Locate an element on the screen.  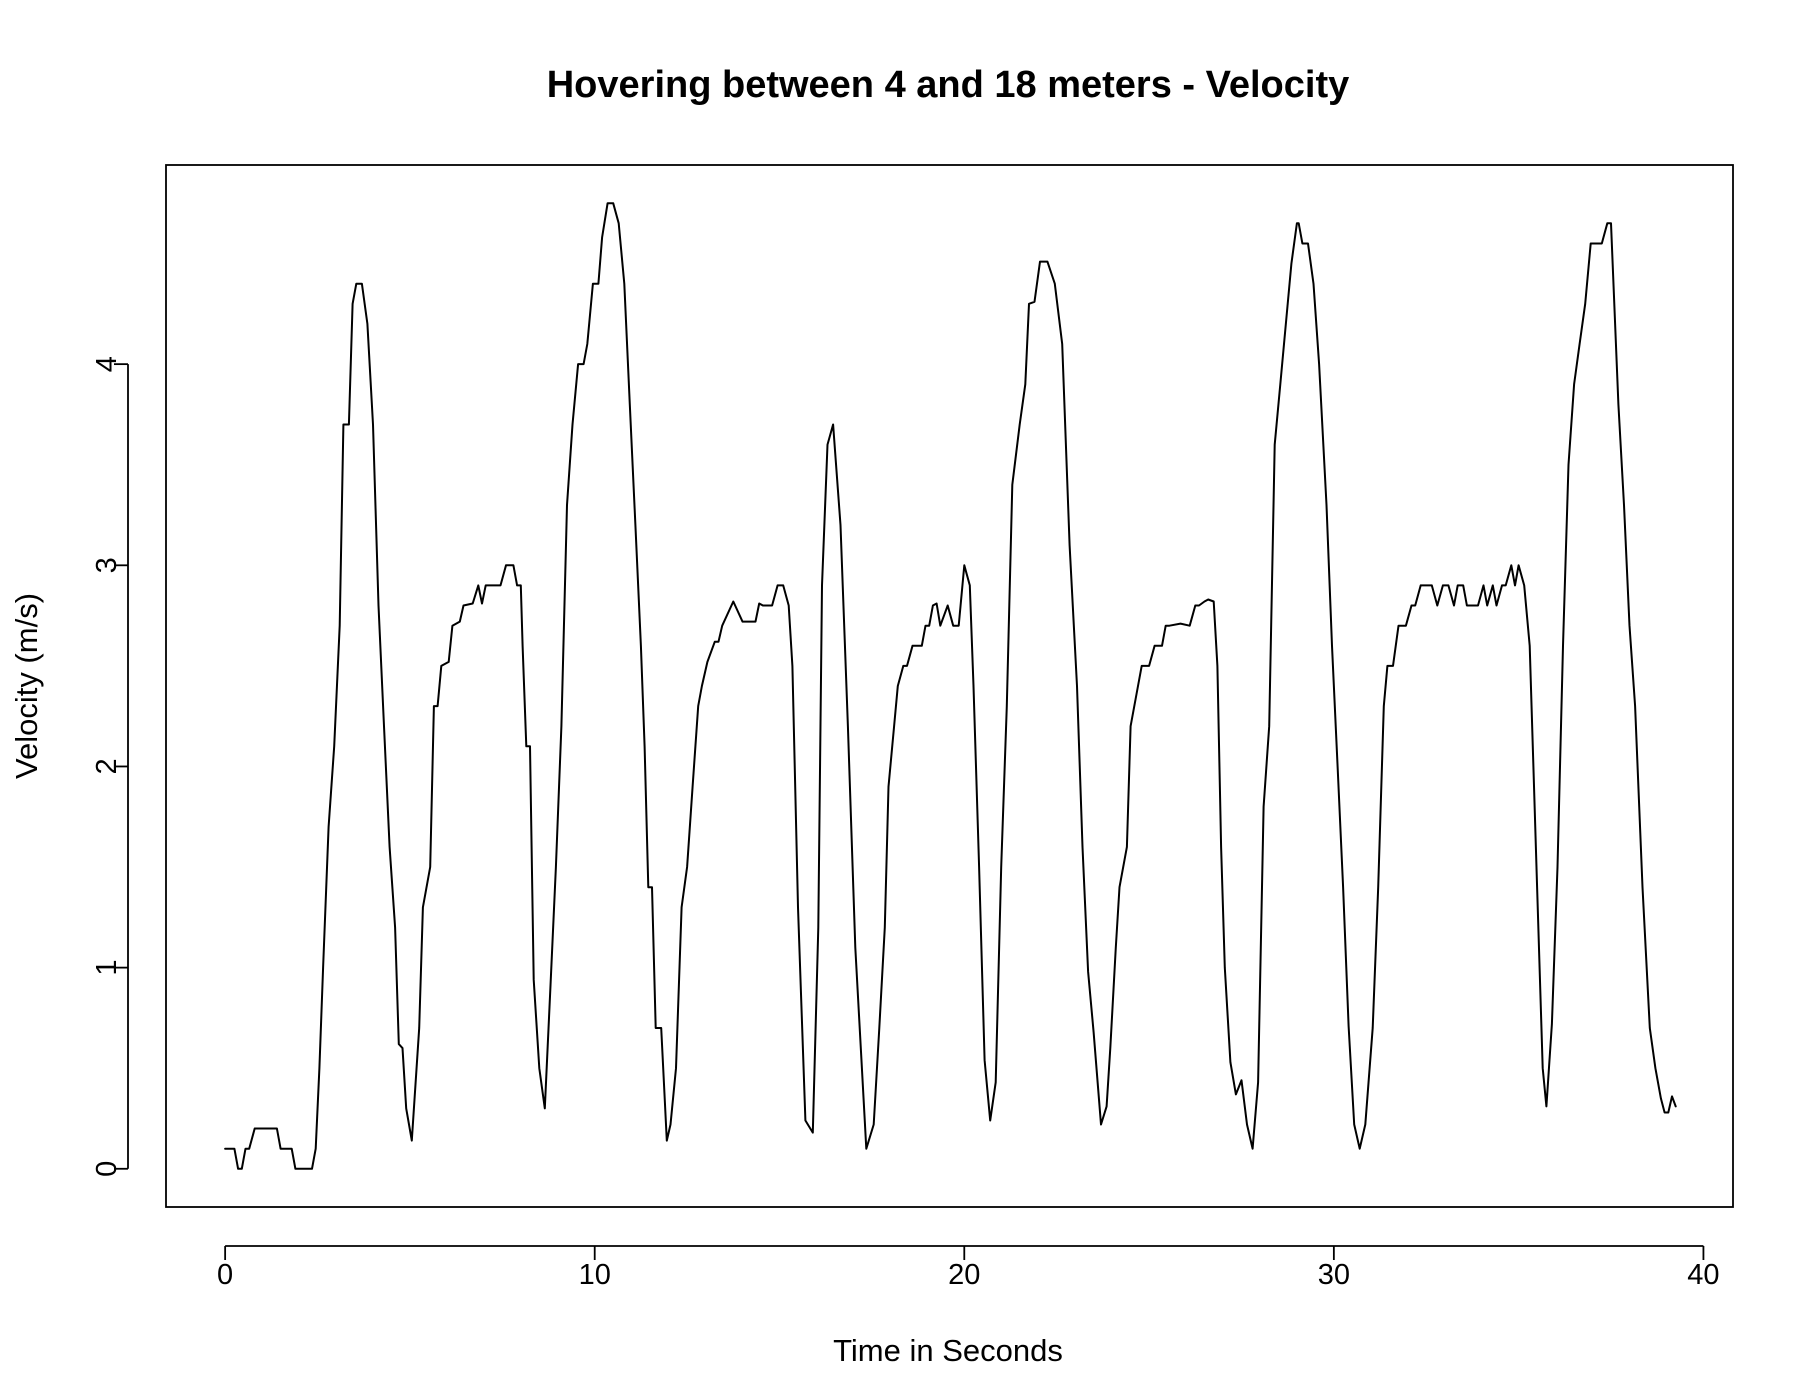
x-axis-title: Time in Seconds is located at coordinates (948, 1350).